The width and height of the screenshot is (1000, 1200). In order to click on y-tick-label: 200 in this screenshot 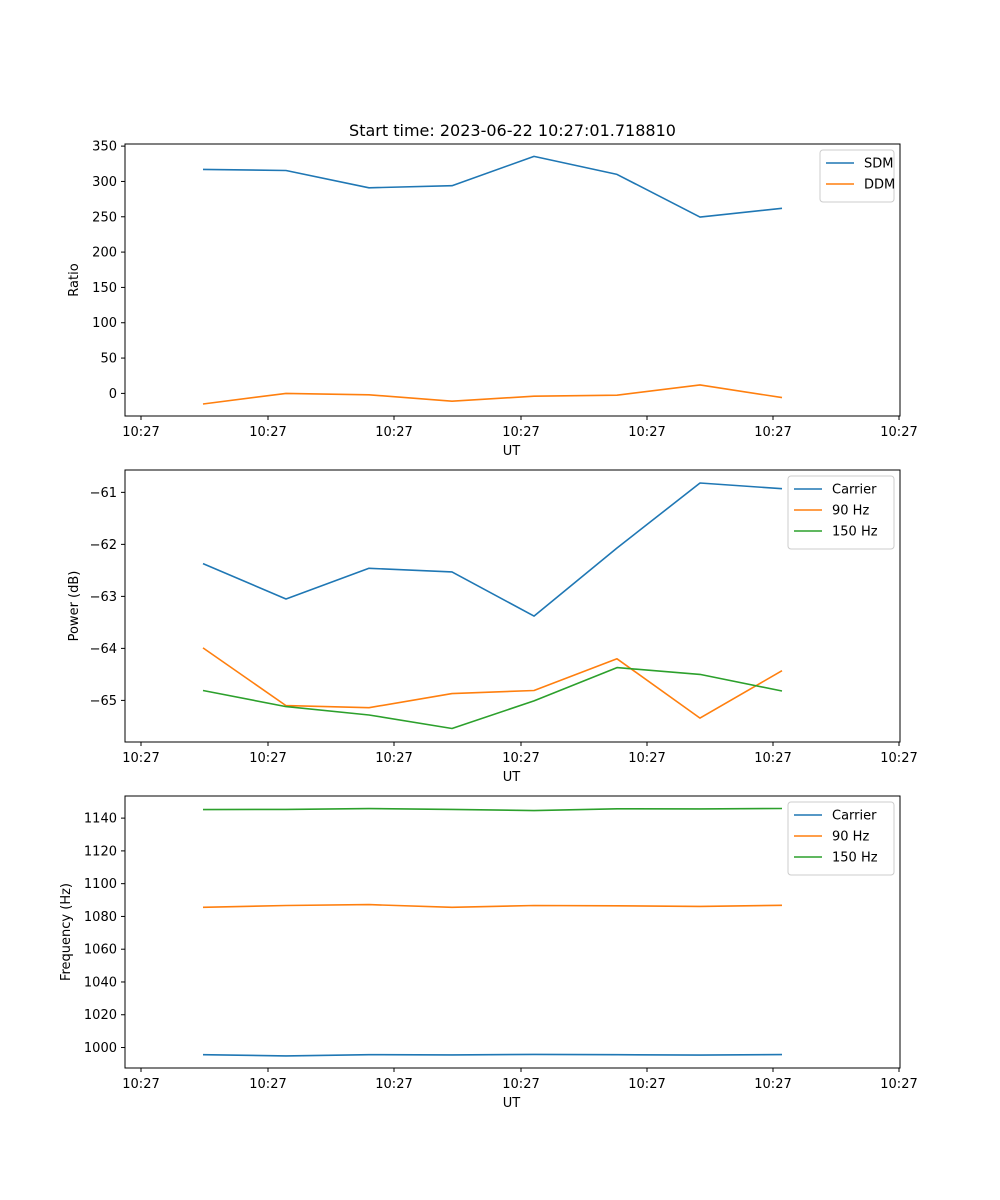, I will do `click(104, 253)`.